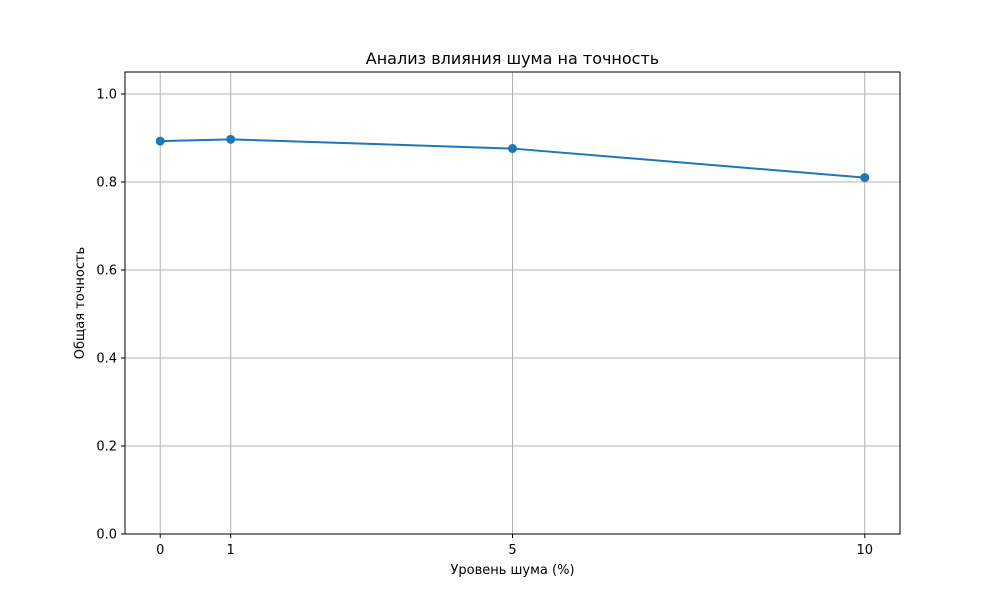 The image size is (1000, 605). Describe the element at coordinates (864, 550) in the screenshot. I see `x-tick-label: 10` at that location.